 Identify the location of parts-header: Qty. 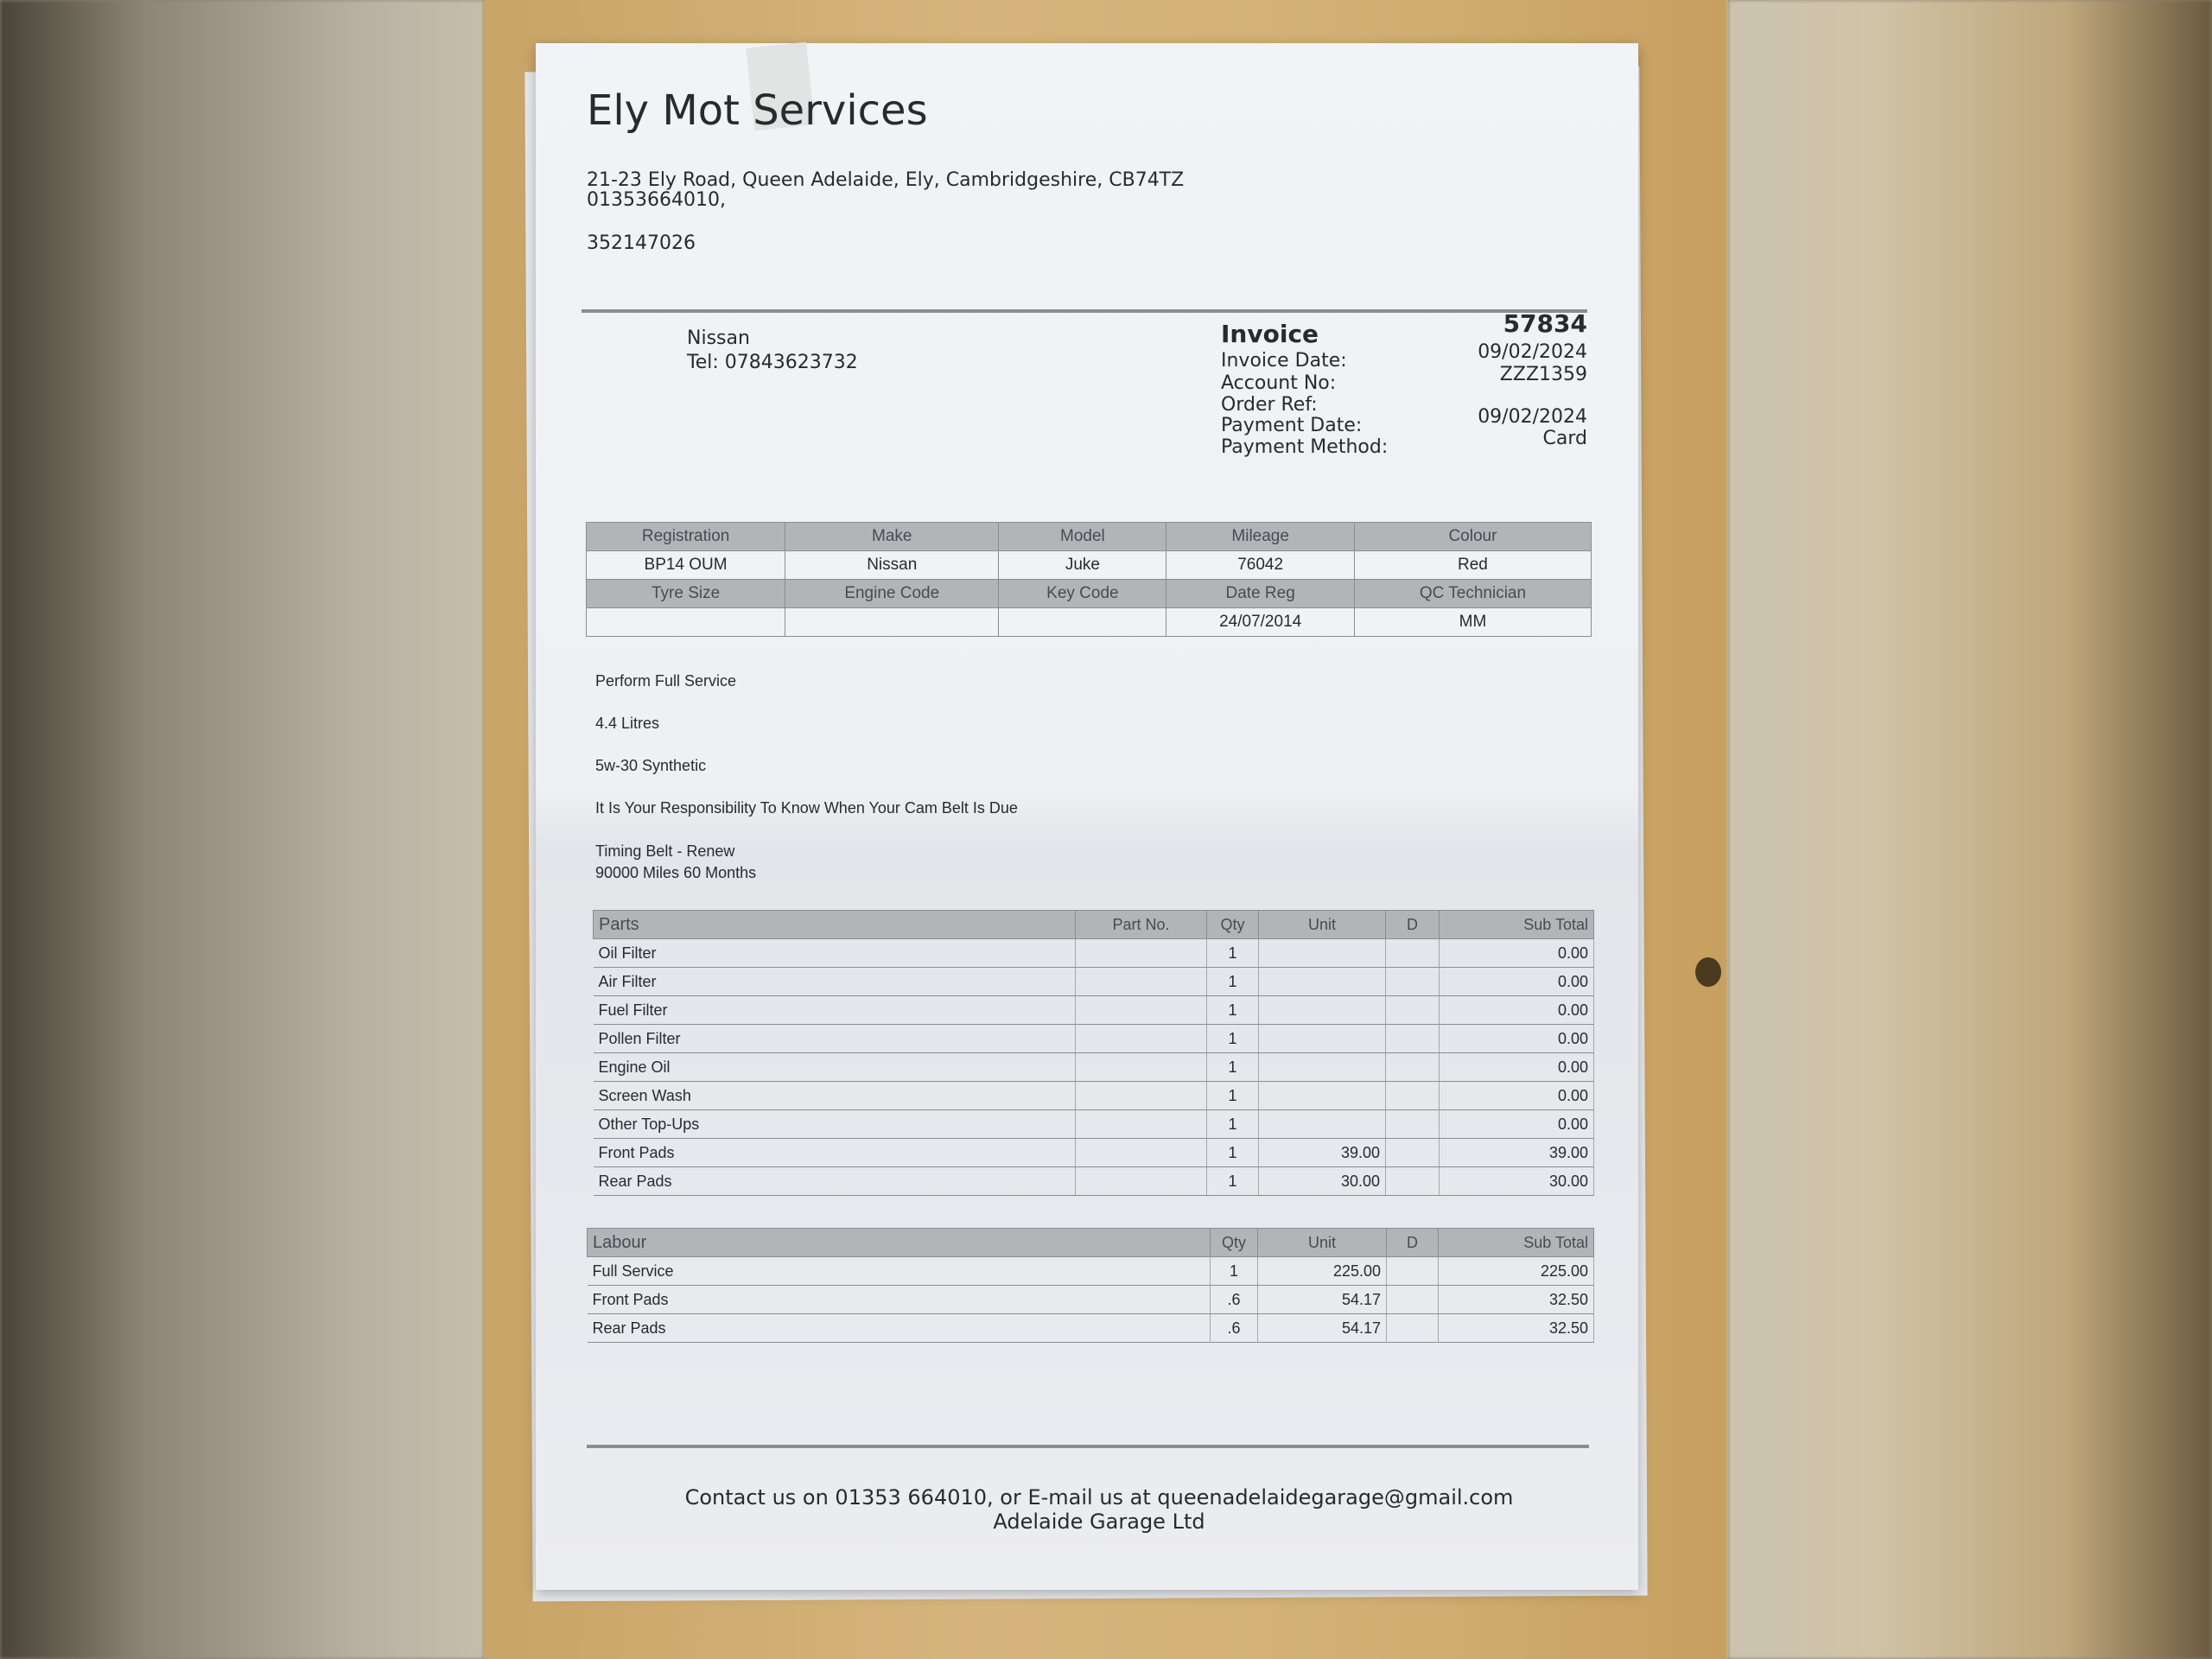
(1232, 924).